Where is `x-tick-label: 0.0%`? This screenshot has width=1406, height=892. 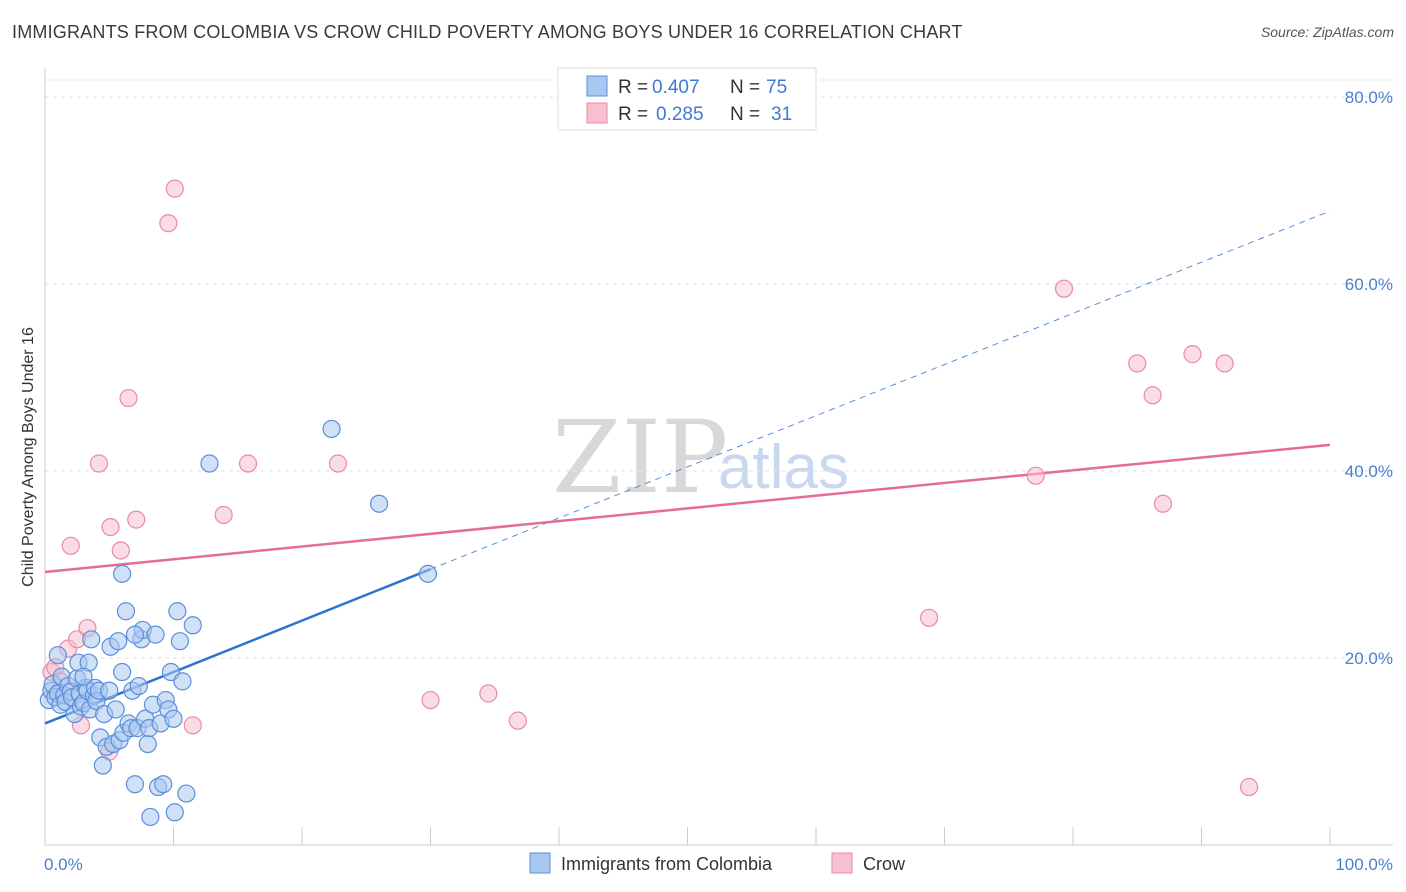 x-tick-label: 0.0% is located at coordinates (63, 864).